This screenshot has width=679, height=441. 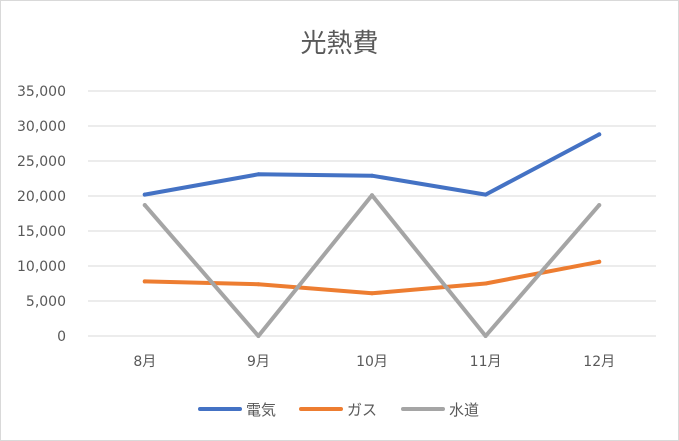 What do you see at coordinates (464, 410) in the screenshot?
I see `legend-label: 水道` at bounding box center [464, 410].